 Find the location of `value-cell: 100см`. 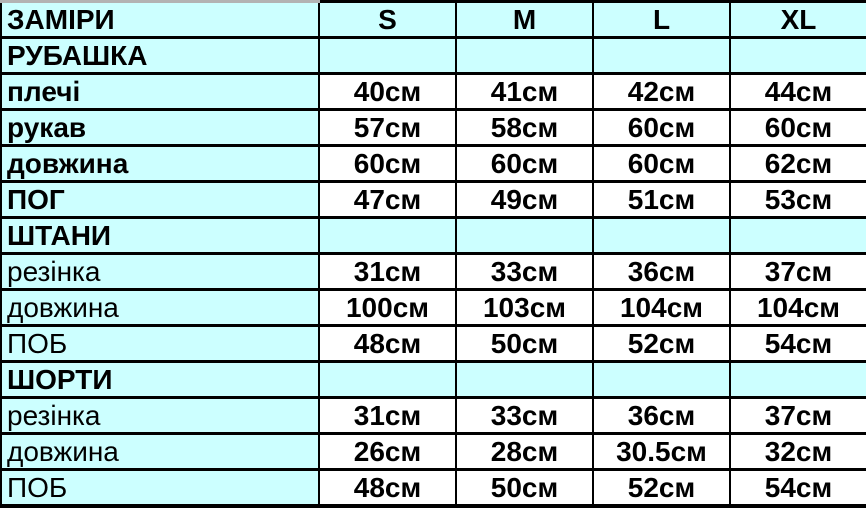

value-cell: 100см is located at coordinates (387, 307).